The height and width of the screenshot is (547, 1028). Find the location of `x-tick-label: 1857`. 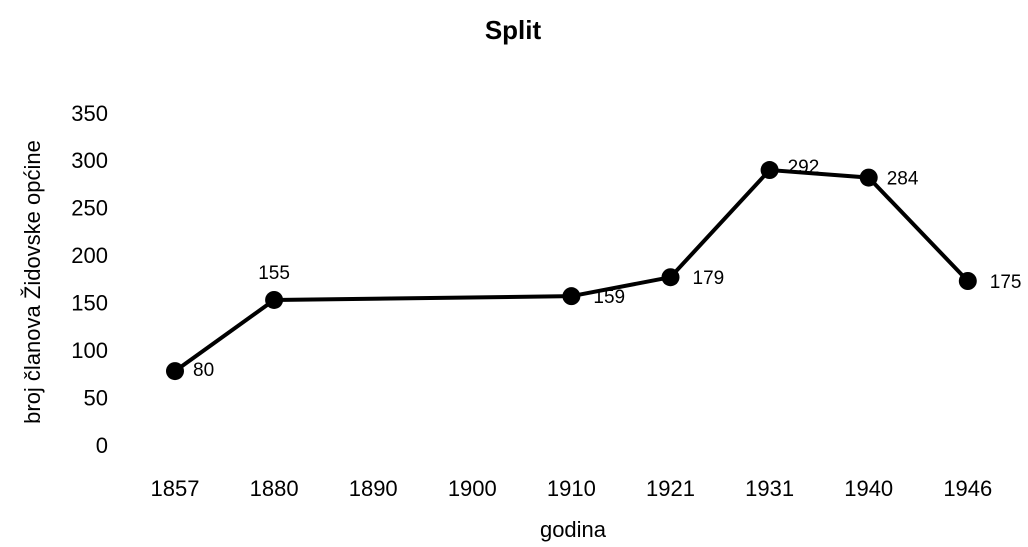

x-tick-label: 1857 is located at coordinates (175, 488).